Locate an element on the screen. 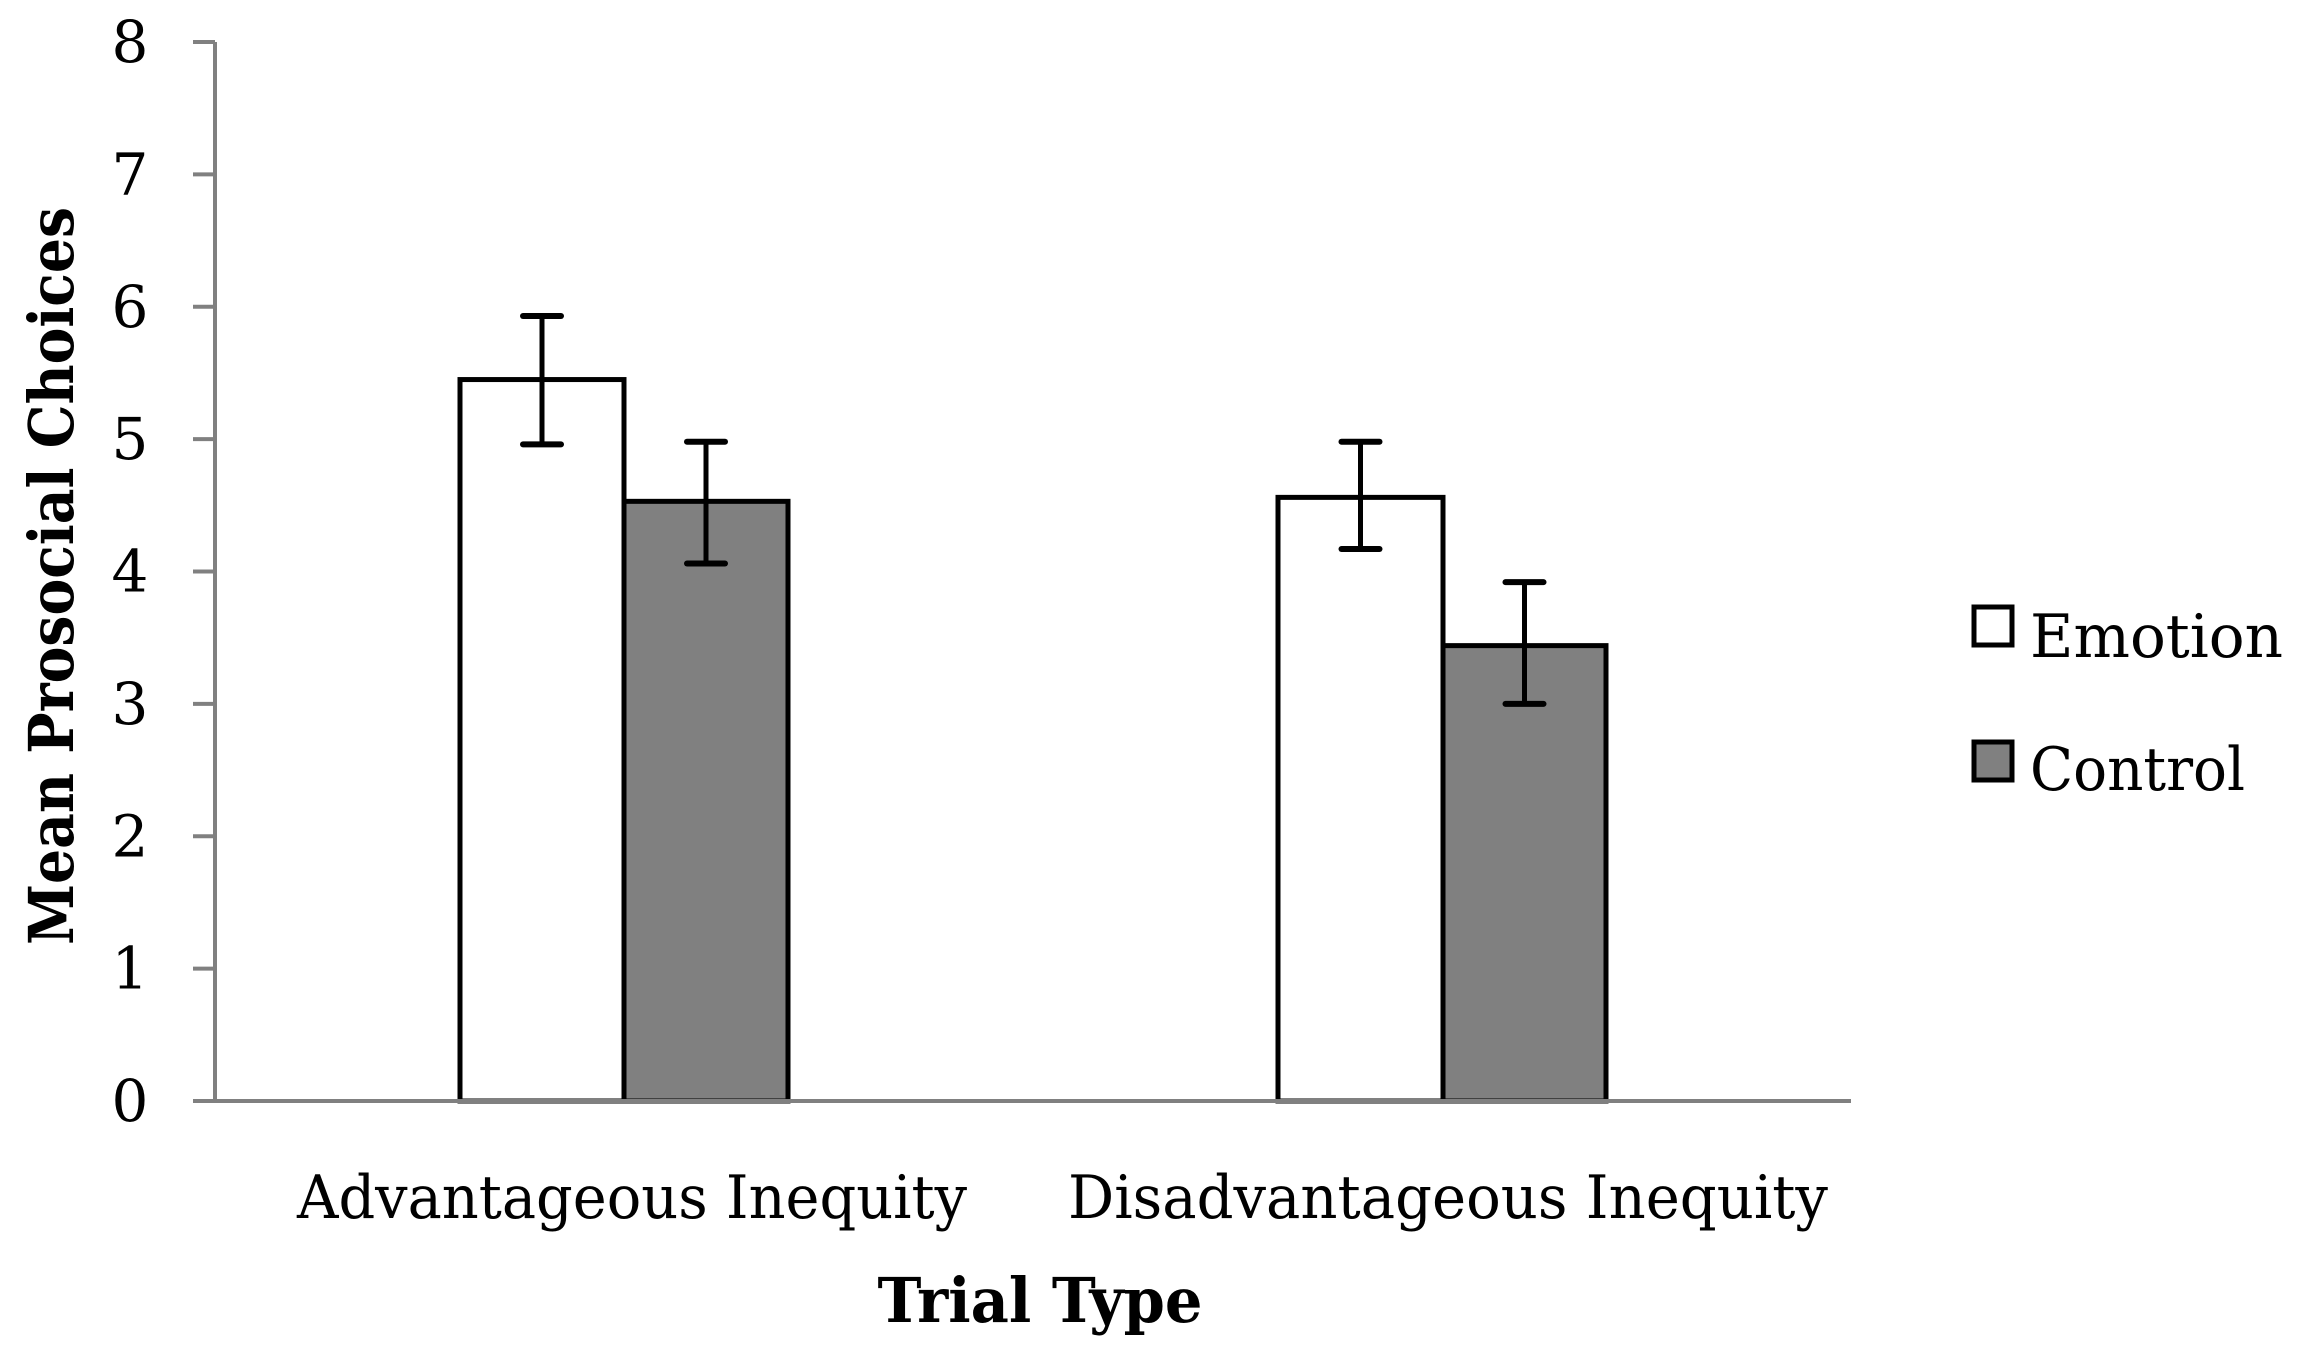  legend-label-control: Control is located at coordinates (2137, 770).